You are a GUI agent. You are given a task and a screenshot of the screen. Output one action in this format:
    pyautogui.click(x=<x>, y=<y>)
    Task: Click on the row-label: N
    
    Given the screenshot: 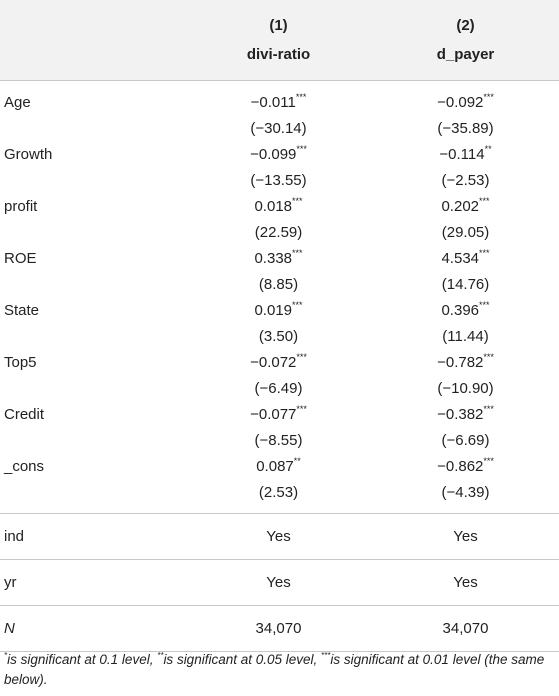 What is the action you would take?
    pyautogui.click(x=92, y=628)
    